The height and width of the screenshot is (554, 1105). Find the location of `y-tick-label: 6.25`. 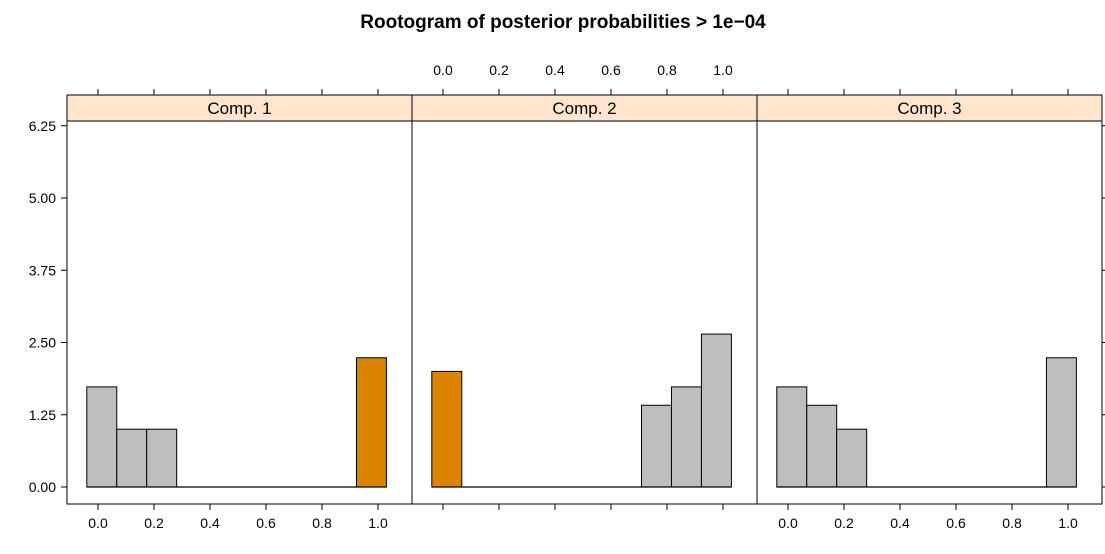

y-tick-label: 6.25 is located at coordinates (42, 126).